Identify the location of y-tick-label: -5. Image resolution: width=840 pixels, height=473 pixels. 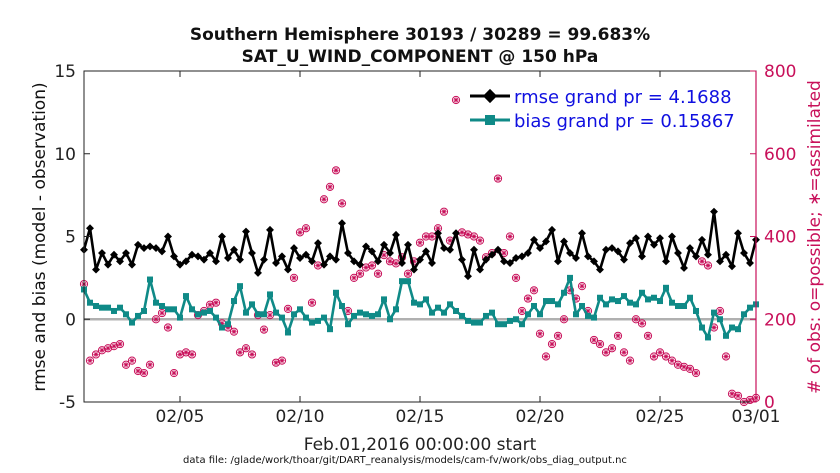
(67, 403).